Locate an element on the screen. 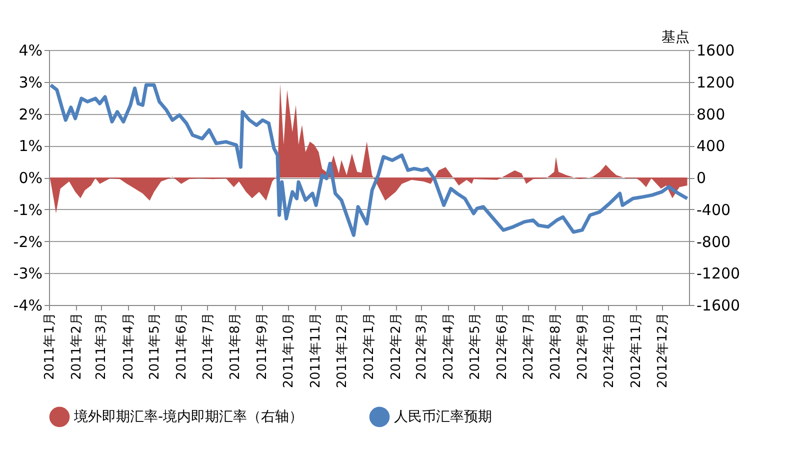 The height and width of the screenshot is (466, 787). y-tick-label: 1% is located at coordinates (30, 146).